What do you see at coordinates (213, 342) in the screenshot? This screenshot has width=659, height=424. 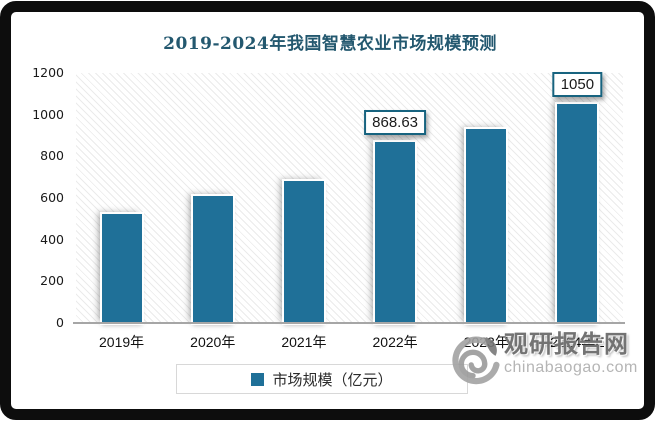 I see `x-label-2020年: 2020年` at bounding box center [213, 342].